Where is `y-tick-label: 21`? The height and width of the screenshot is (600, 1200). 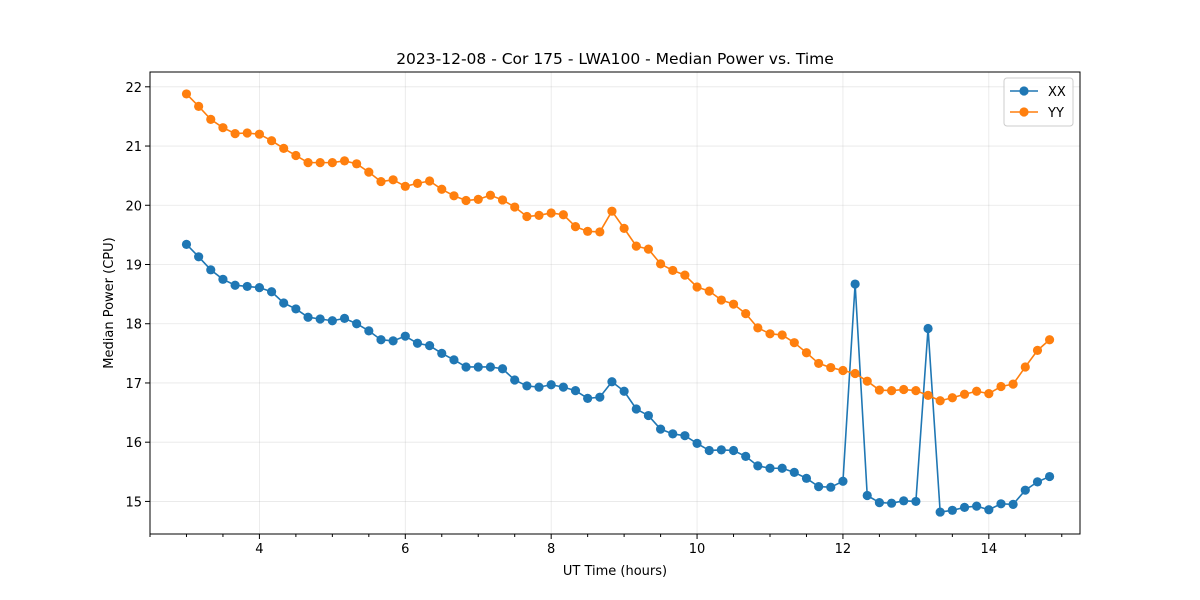 y-tick-label: 21 is located at coordinates (133, 147).